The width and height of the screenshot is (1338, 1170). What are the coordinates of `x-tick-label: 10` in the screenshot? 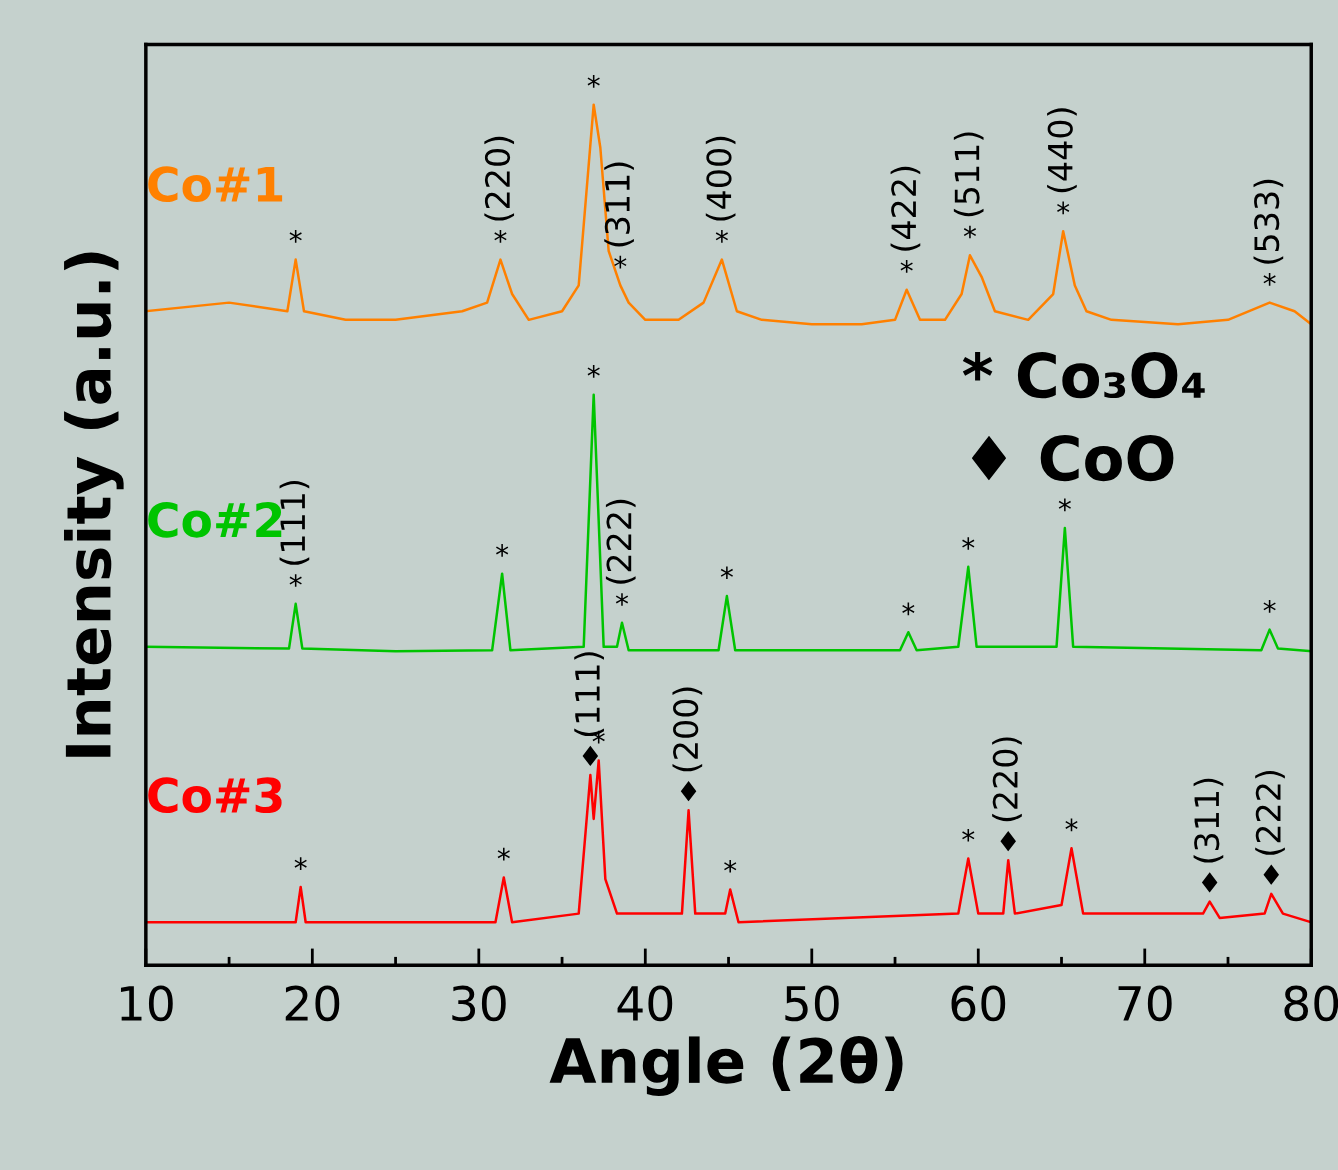 It's located at (146, 1003).